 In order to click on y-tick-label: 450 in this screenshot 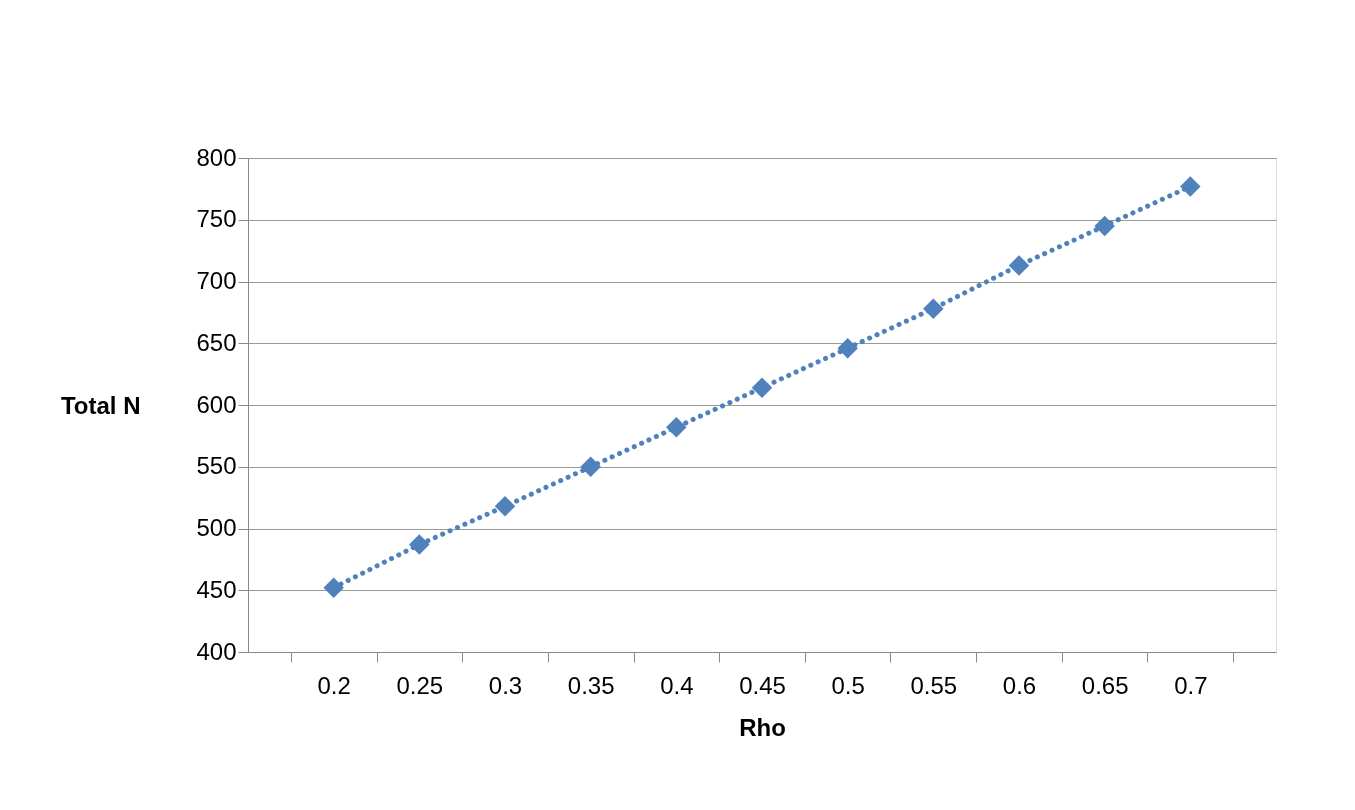, I will do `click(216, 589)`.